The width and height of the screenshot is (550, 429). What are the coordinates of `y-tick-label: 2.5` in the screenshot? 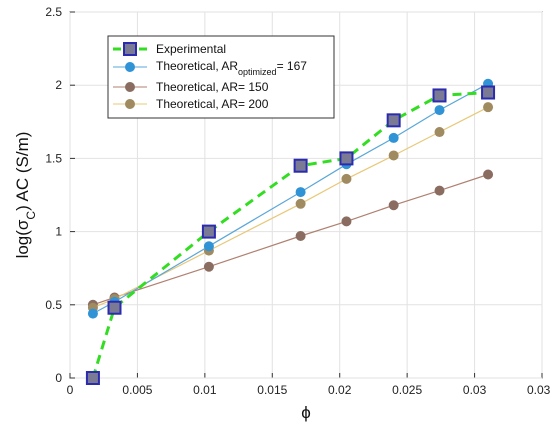 It's located at (53, 12).